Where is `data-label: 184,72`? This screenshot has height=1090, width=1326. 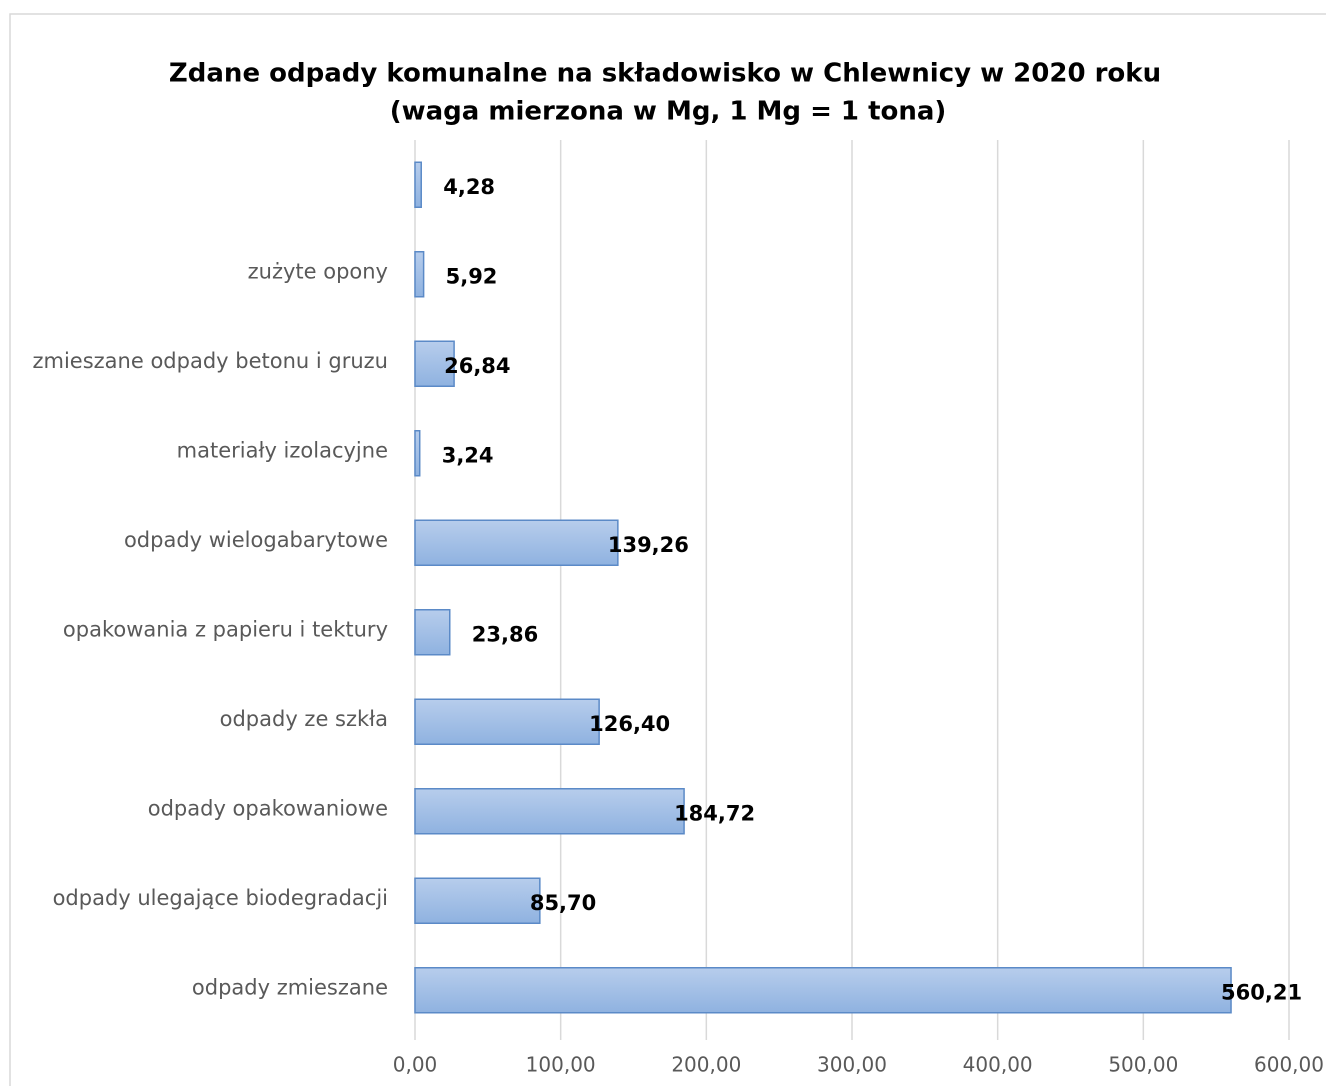 data-label: 184,72 is located at coordinates (714, 813).